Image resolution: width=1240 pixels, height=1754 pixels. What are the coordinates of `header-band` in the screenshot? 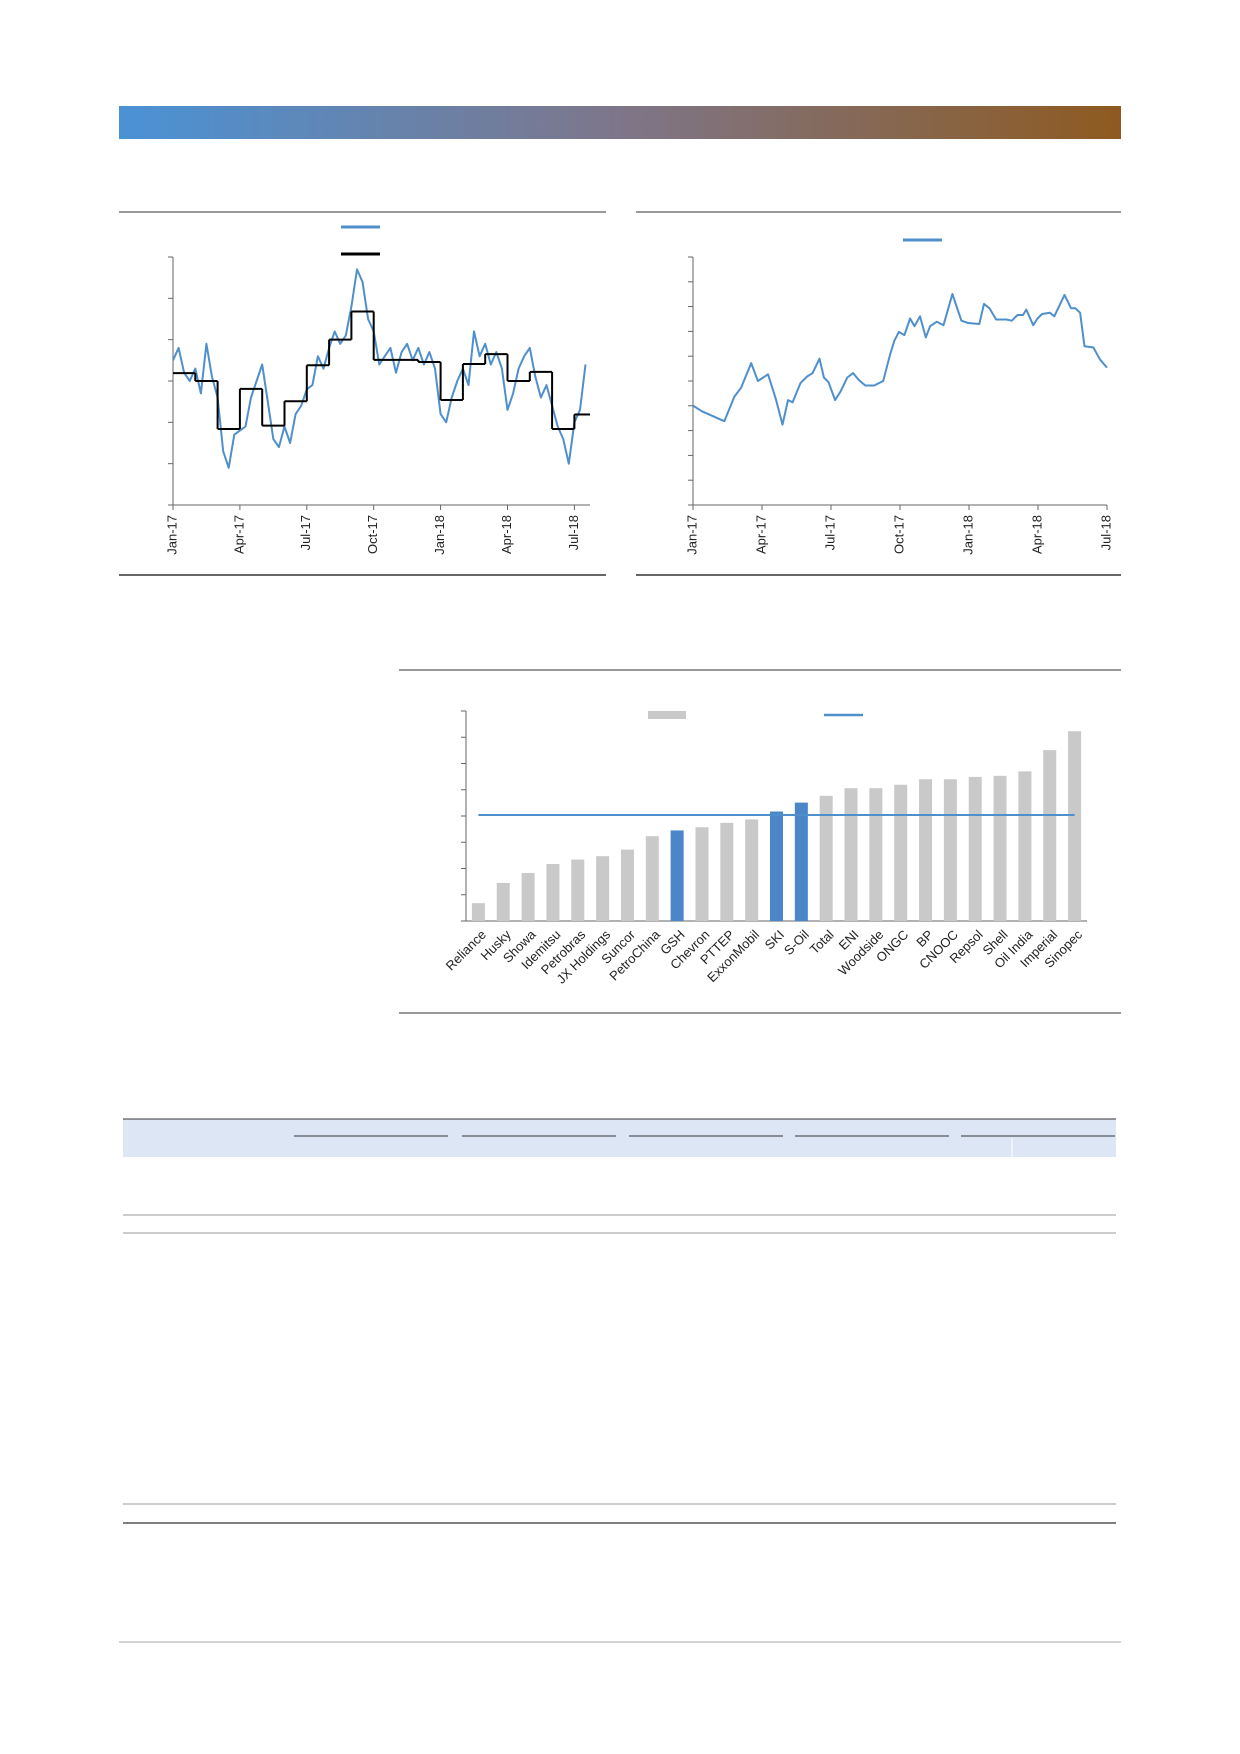 It's located at (620, 122).